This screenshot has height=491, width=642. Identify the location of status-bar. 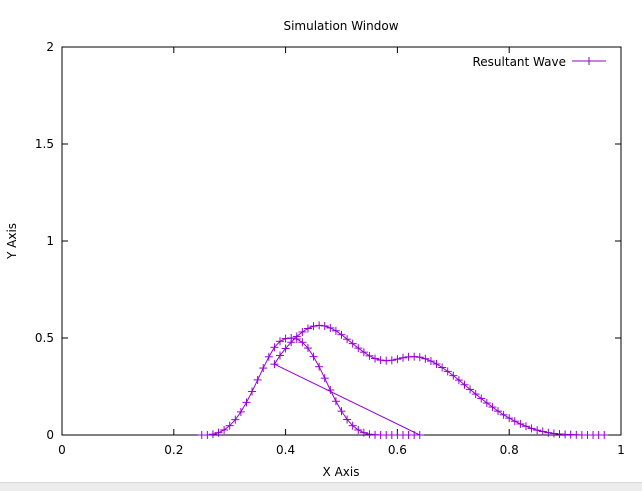
(321, 486).